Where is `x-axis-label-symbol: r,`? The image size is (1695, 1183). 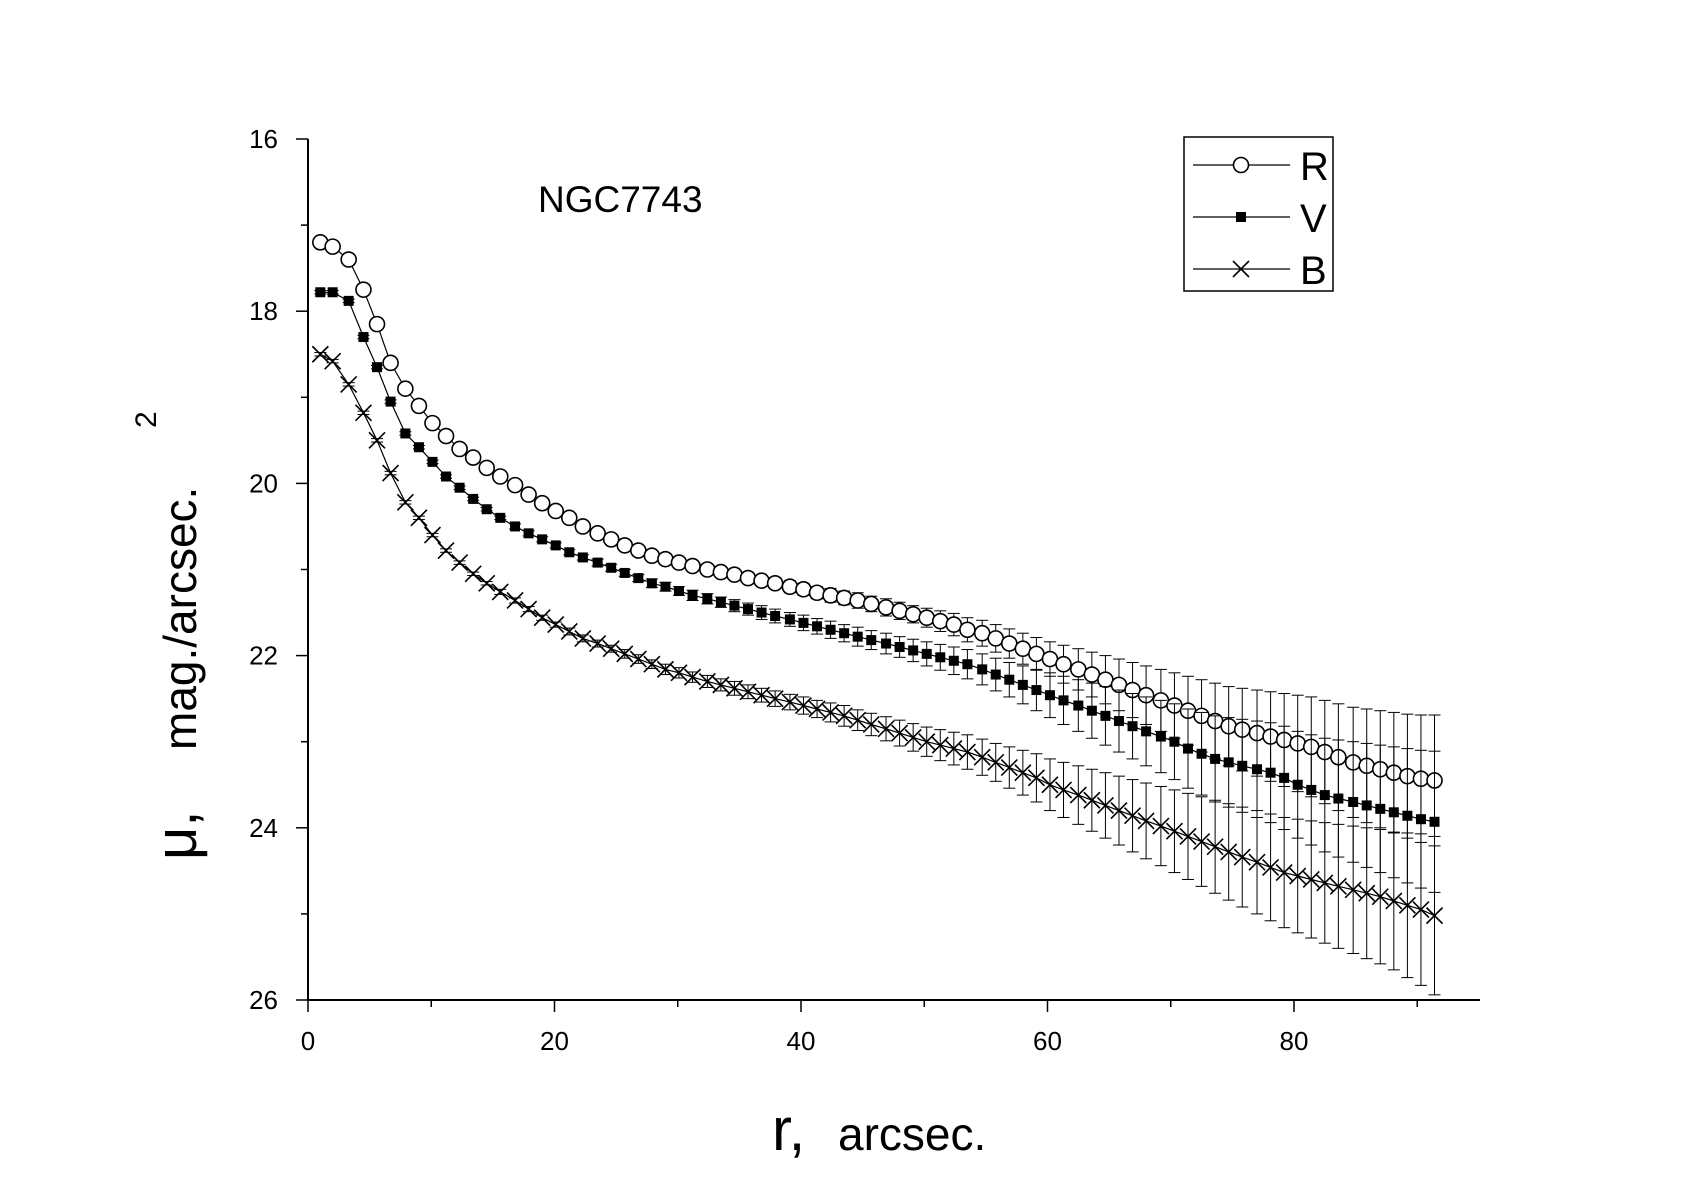 x-axis-label-symbol: r, is located at coordinates (788, 1129).